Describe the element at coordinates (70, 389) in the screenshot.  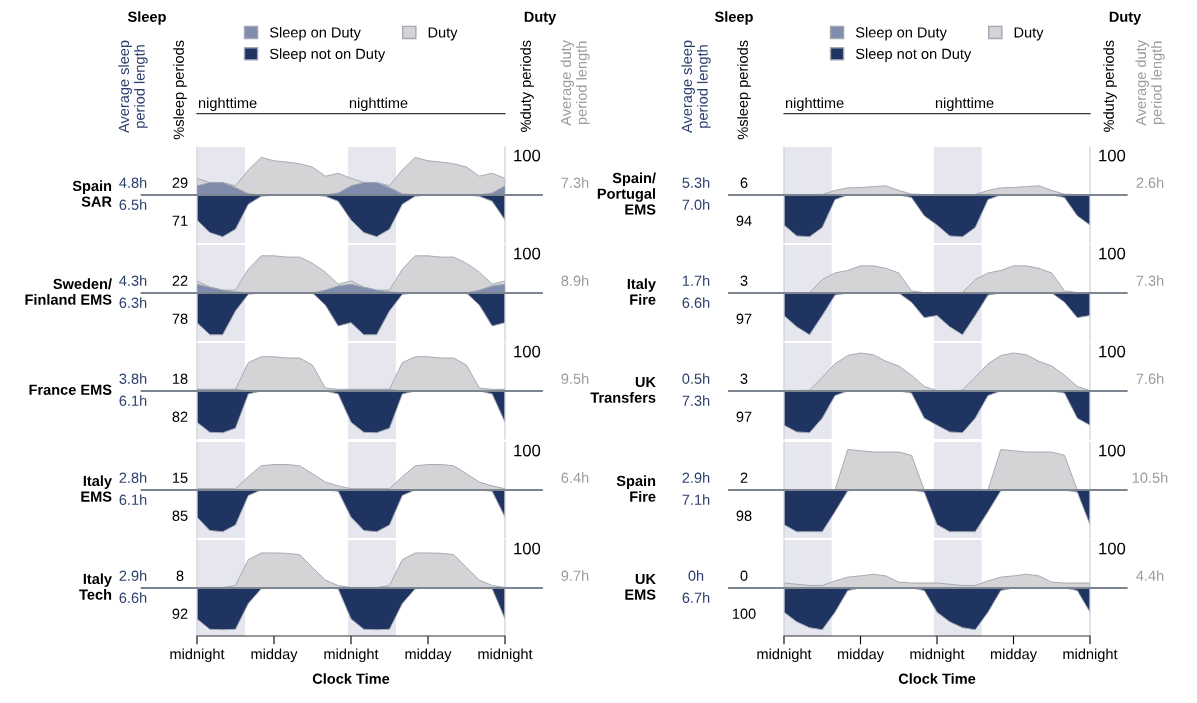
I see `text: France EMS` at that location.